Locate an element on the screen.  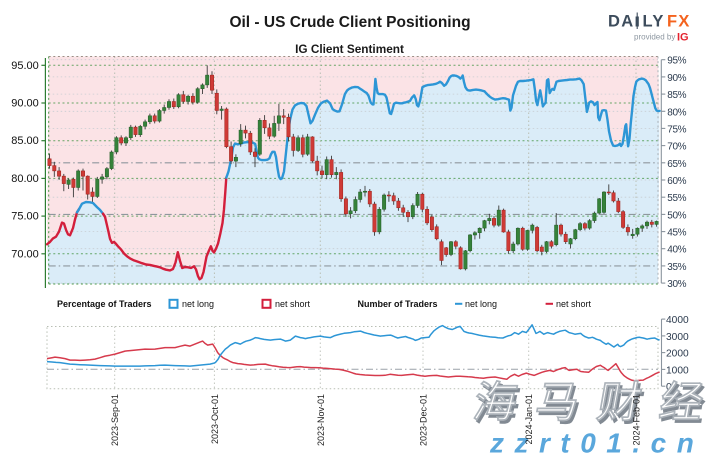
svg-text: 1000 is located at coordinates (677, 370).